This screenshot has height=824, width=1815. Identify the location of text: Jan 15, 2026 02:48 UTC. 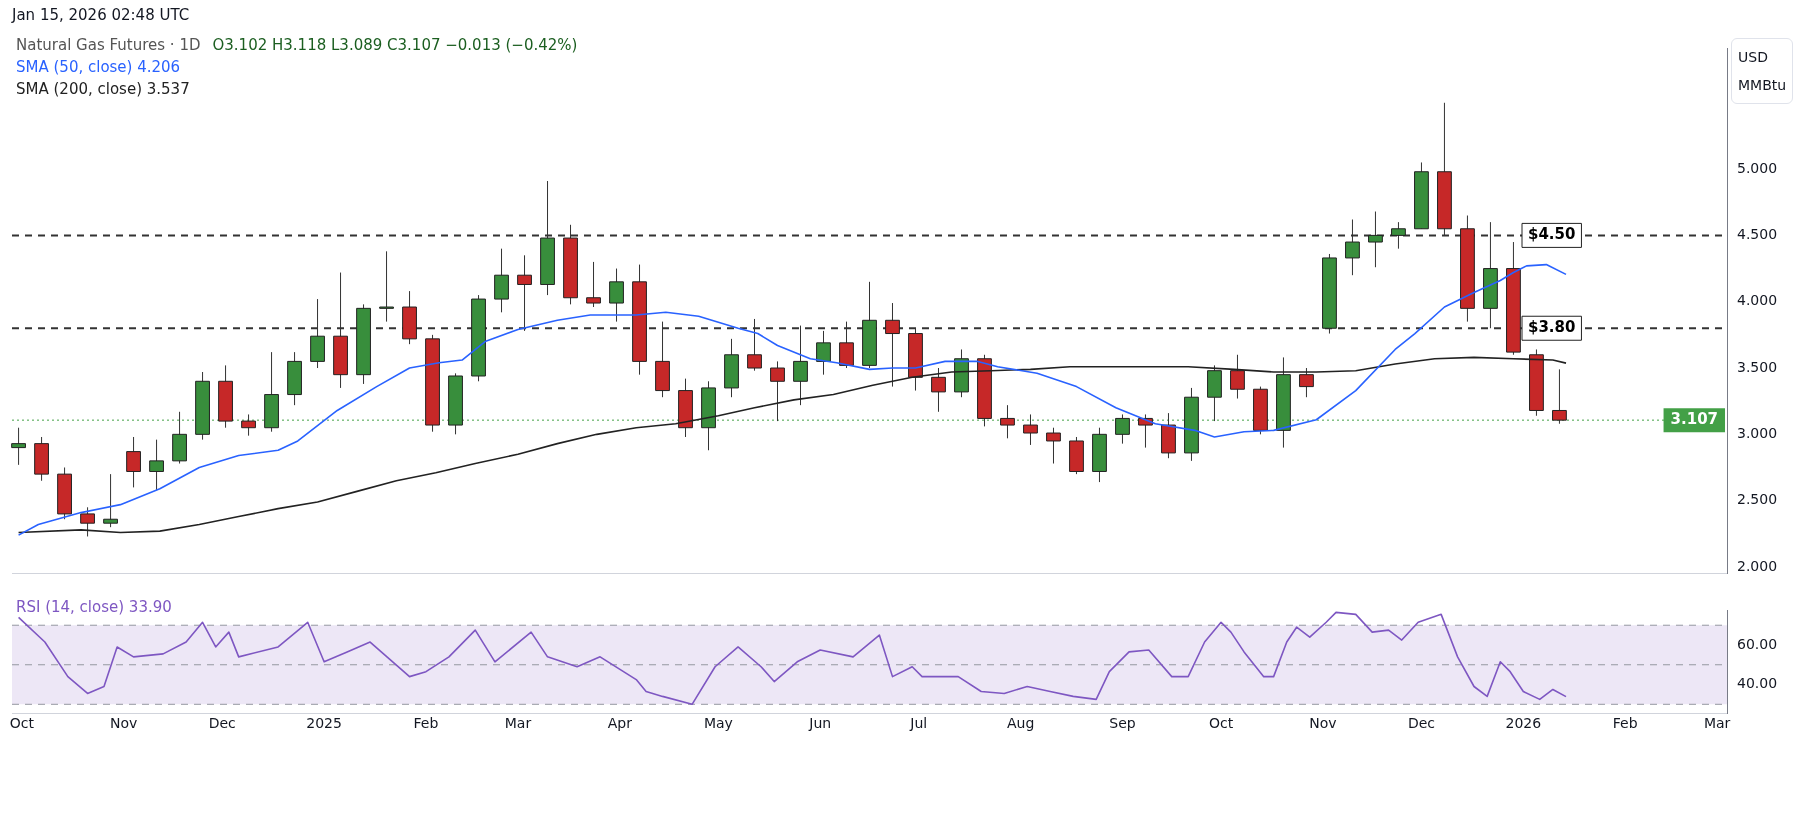
(101, 15).